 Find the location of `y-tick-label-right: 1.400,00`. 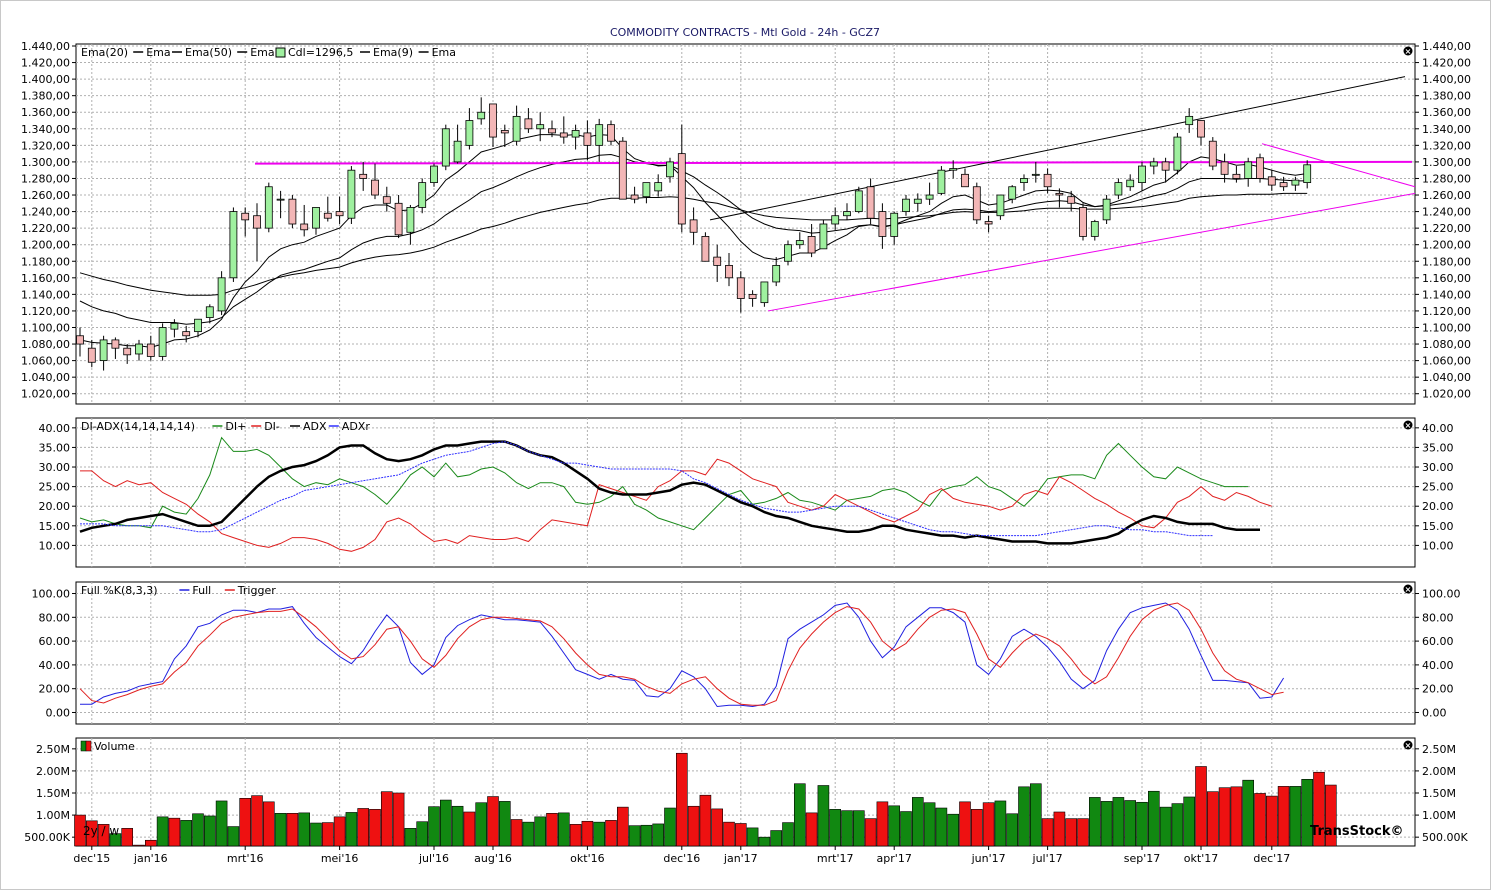

y-tick-label-right: 1.400,00 is located at coordinates (1446, 79).